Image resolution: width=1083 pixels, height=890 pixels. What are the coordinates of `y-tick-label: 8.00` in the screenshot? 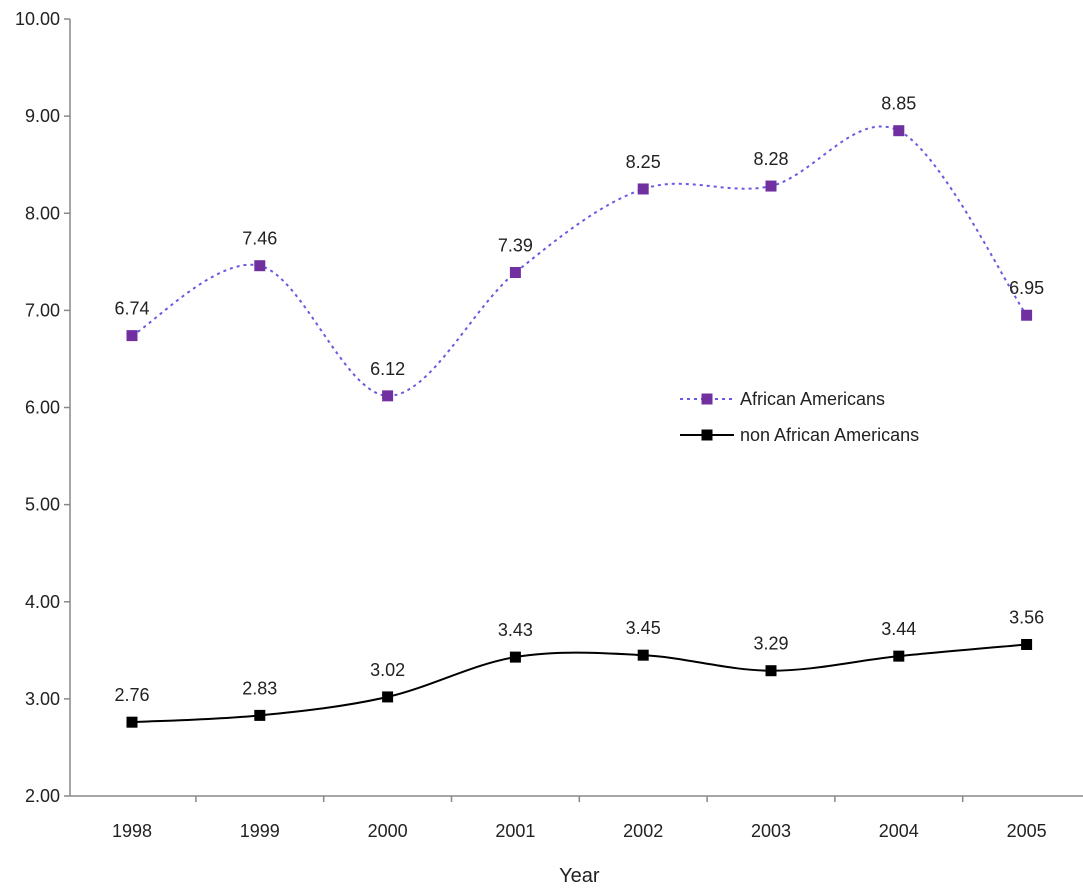 It's located at (42, 213).